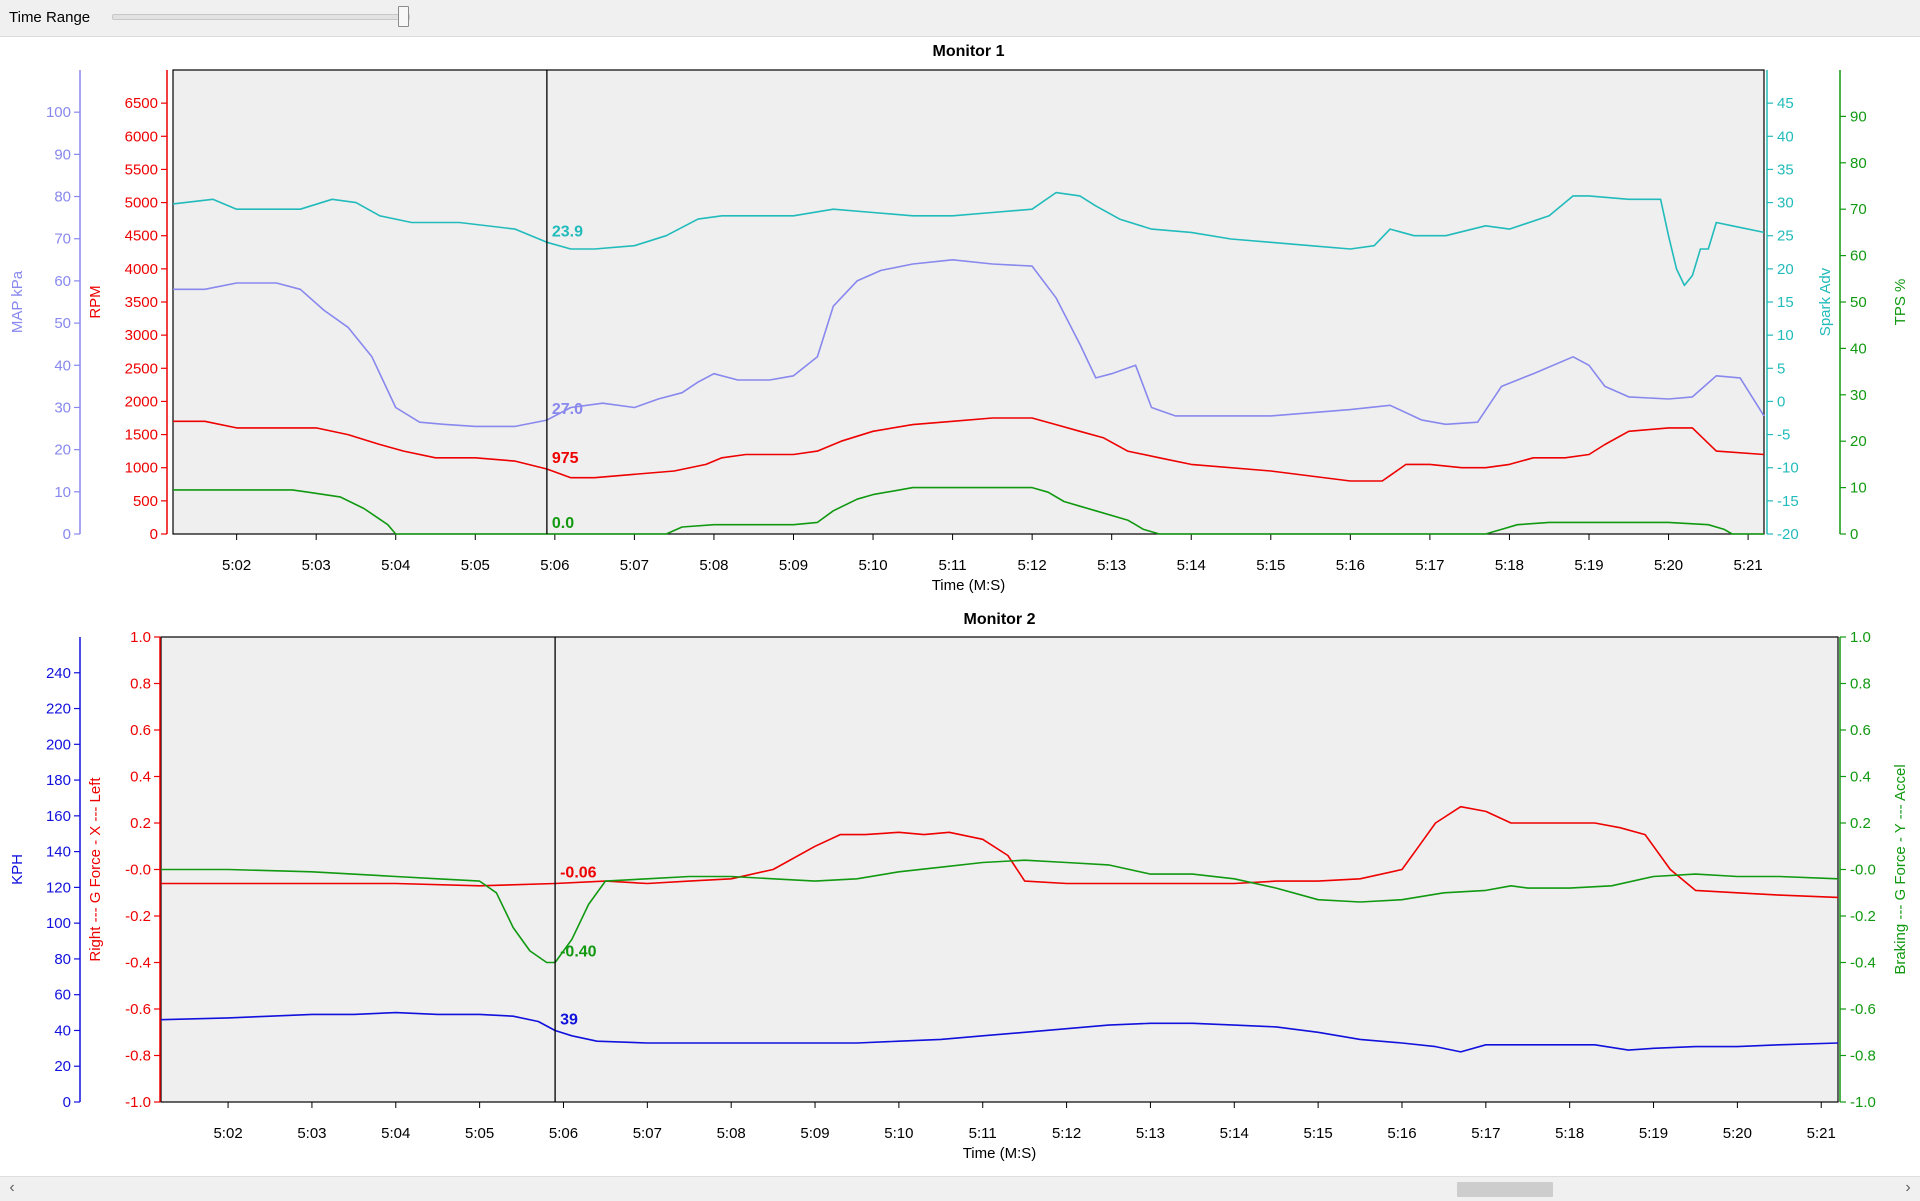  What do you see at coordinates (58, 709) in the screenshot?
I see `y-tick-label: 220` at bounding box center [58, 709].